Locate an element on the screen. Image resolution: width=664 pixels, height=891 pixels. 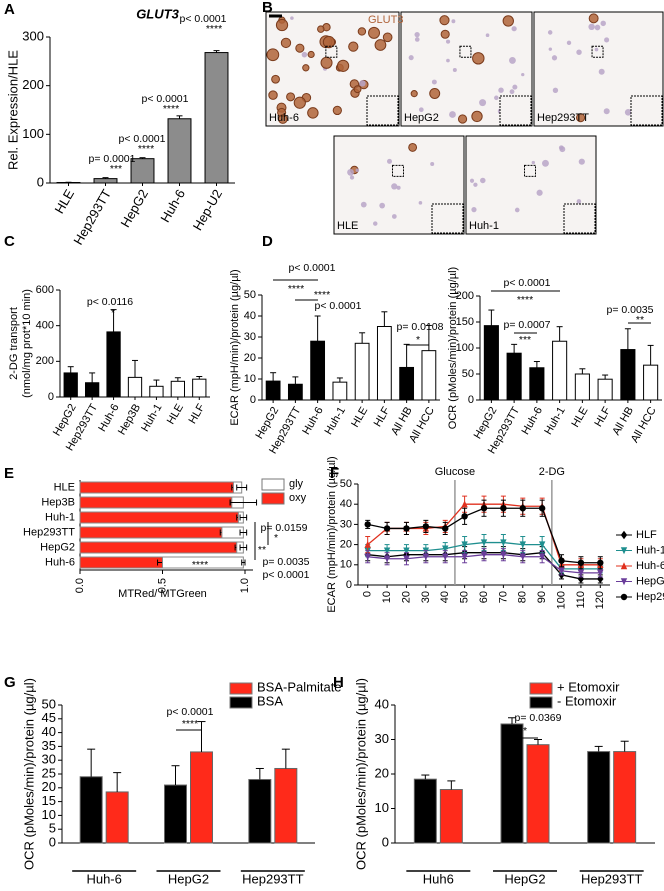
x-tick-label: 90 is located at coordinates (542, 597).